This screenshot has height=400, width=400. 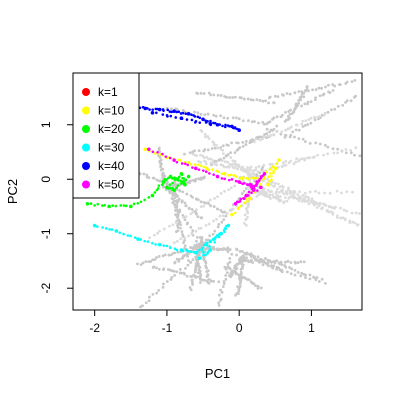 I want to click on background-trajectory, so click(x=298, y=107).